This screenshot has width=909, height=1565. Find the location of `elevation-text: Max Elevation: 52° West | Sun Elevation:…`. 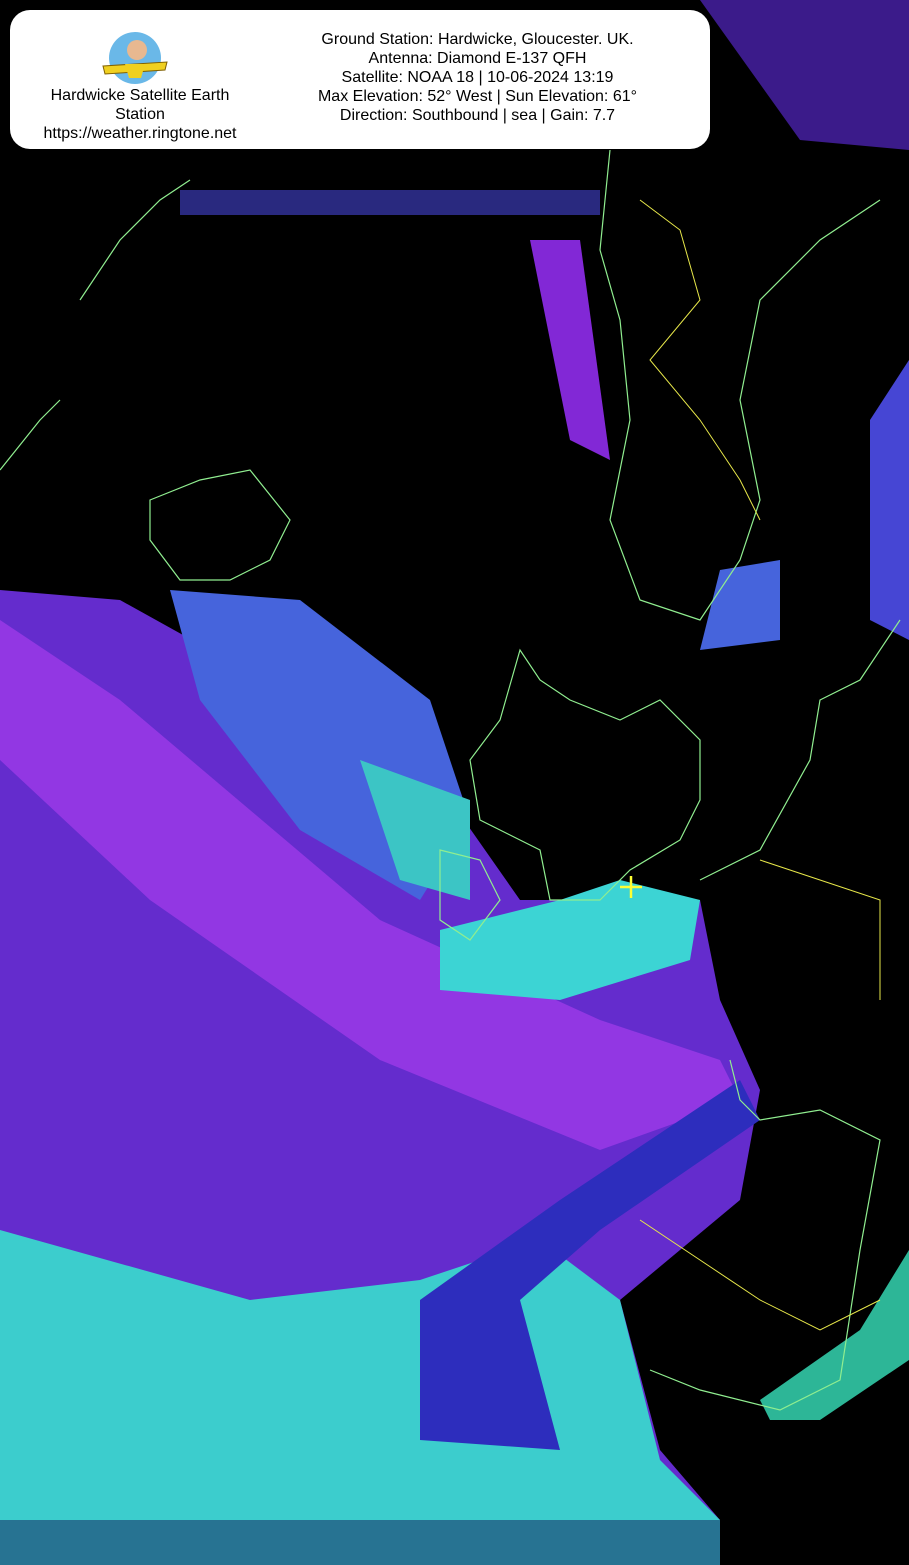

elevation-text: Max Elevation: 52° West | Sun Elevation:… is located at coordinates (477, 96).